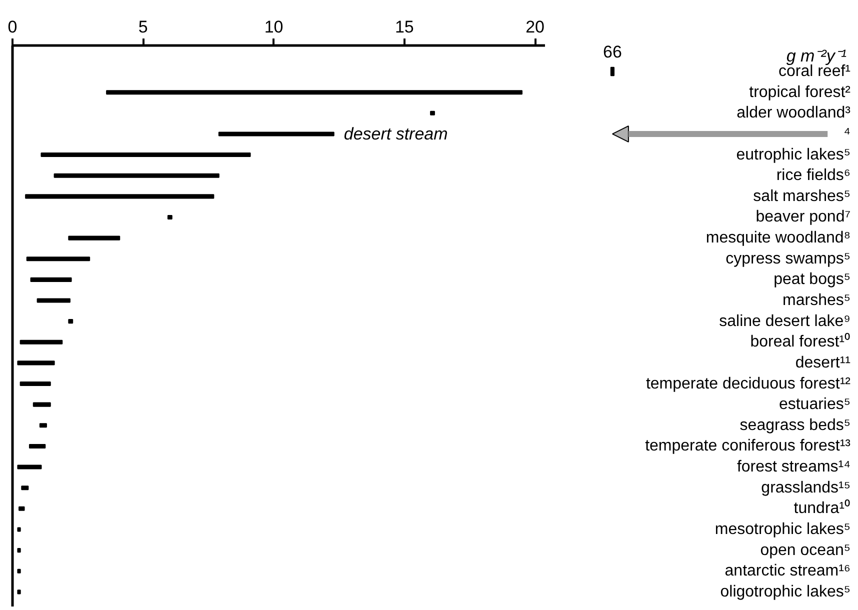 Image resolution: width=858 pixels, height=610 pixels. Describe the element at coordinates (13, 27) in the screenshot. I see `x-tick-label: 0` at that location.